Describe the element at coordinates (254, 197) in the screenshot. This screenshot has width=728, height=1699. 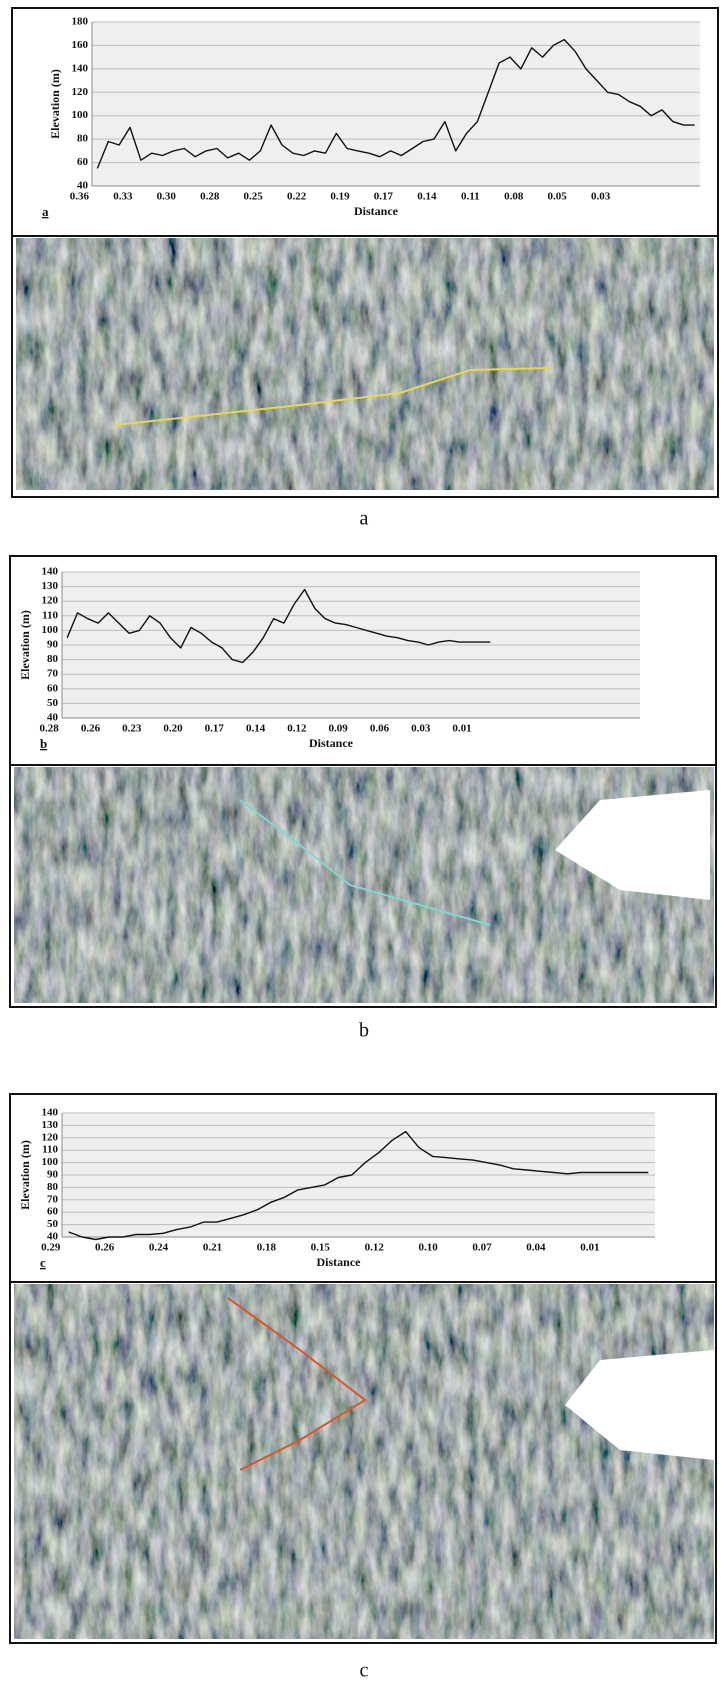
I see `x-tick-label: 0.25` at that location.